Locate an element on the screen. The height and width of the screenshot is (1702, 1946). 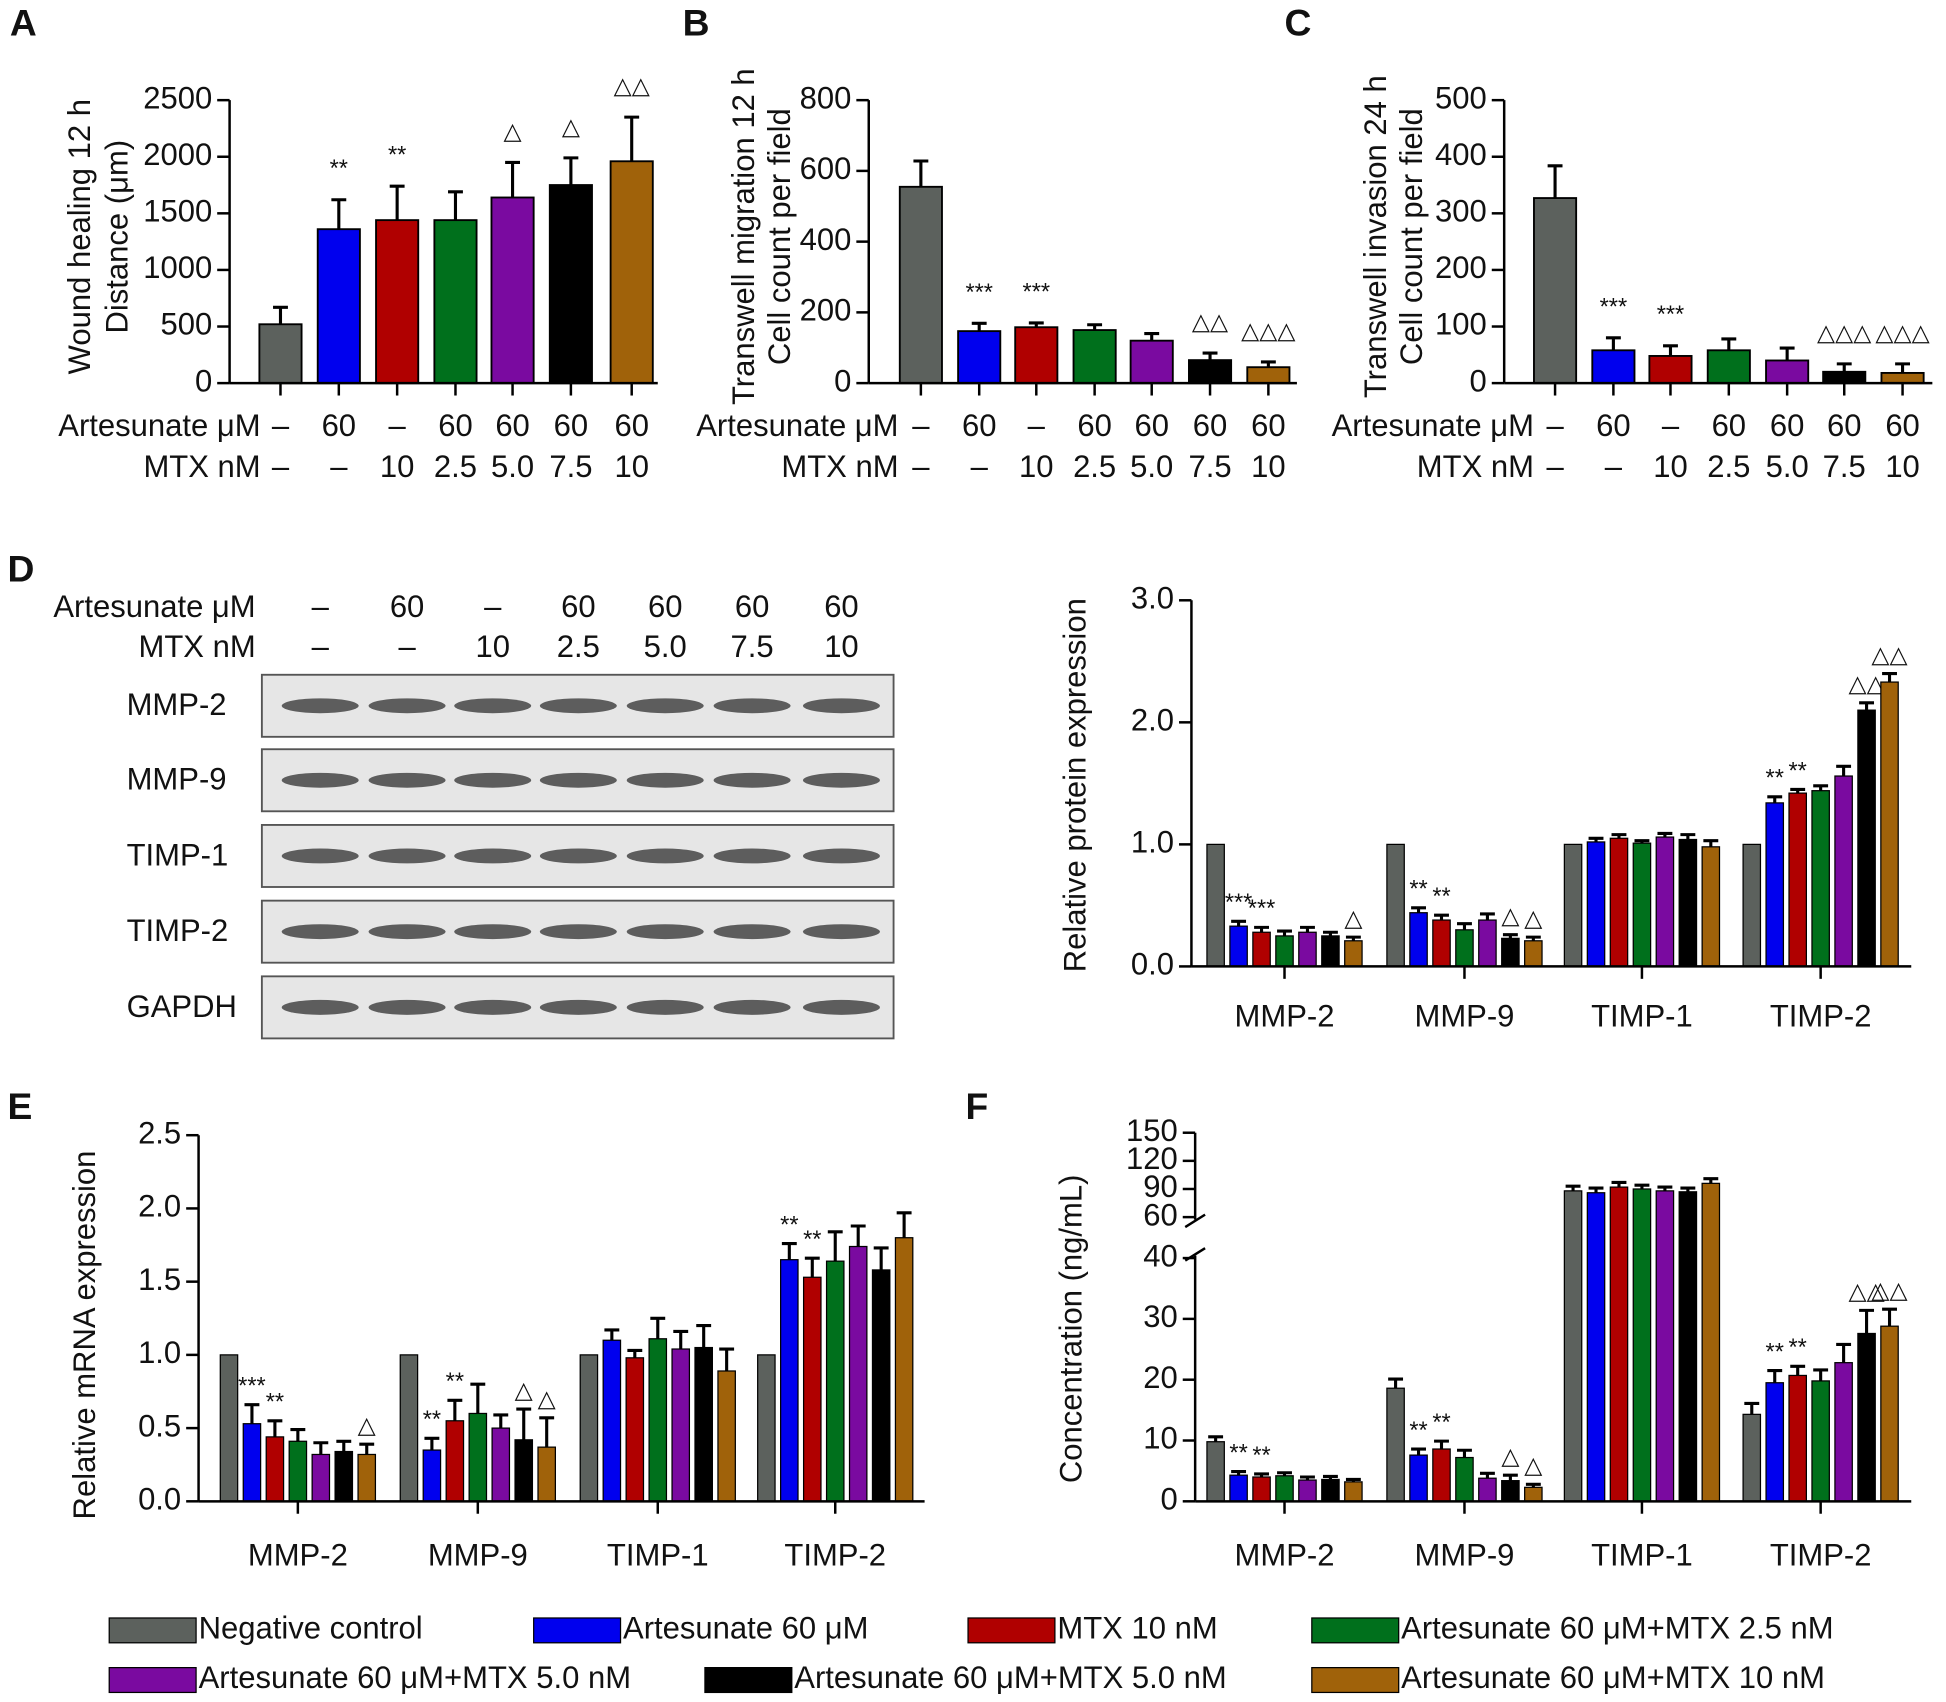
y-tick-label: 800 is located at coordinates (826, 97).